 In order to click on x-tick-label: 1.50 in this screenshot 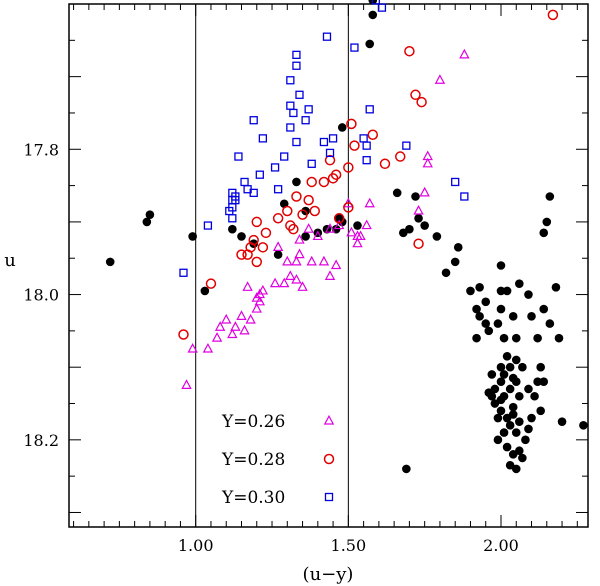, I will do `click(349, 545)`.